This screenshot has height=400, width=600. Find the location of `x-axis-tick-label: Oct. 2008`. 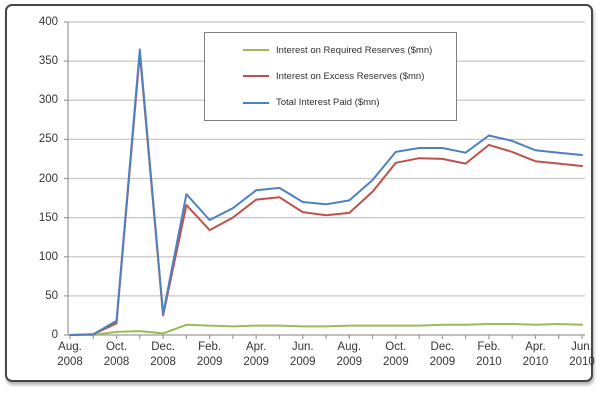

x-axis-tick-label: Oct. 2008 is located at coordinates (117, 354).